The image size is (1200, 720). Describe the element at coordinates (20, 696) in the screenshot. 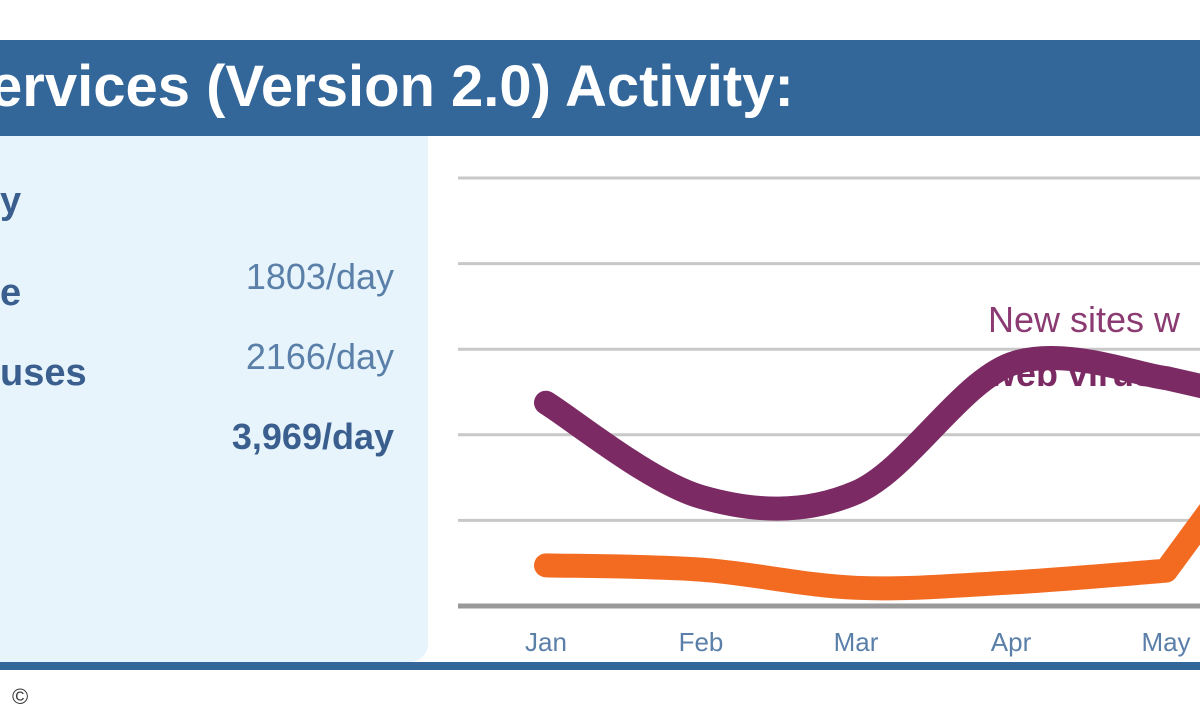

I see `copyright-notice: ©` at that location.